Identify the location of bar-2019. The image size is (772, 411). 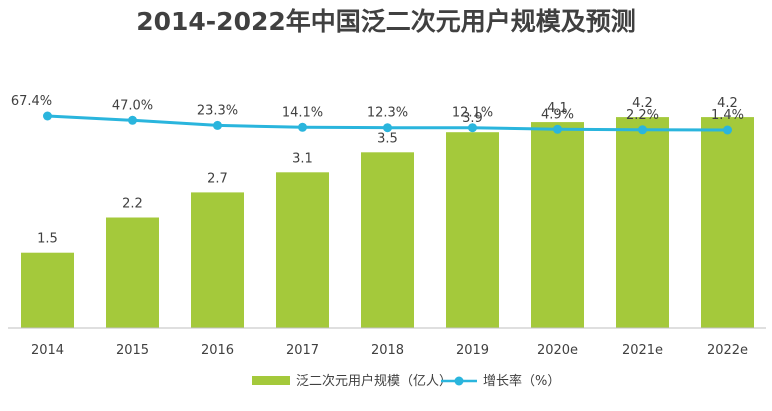
(472, 230).